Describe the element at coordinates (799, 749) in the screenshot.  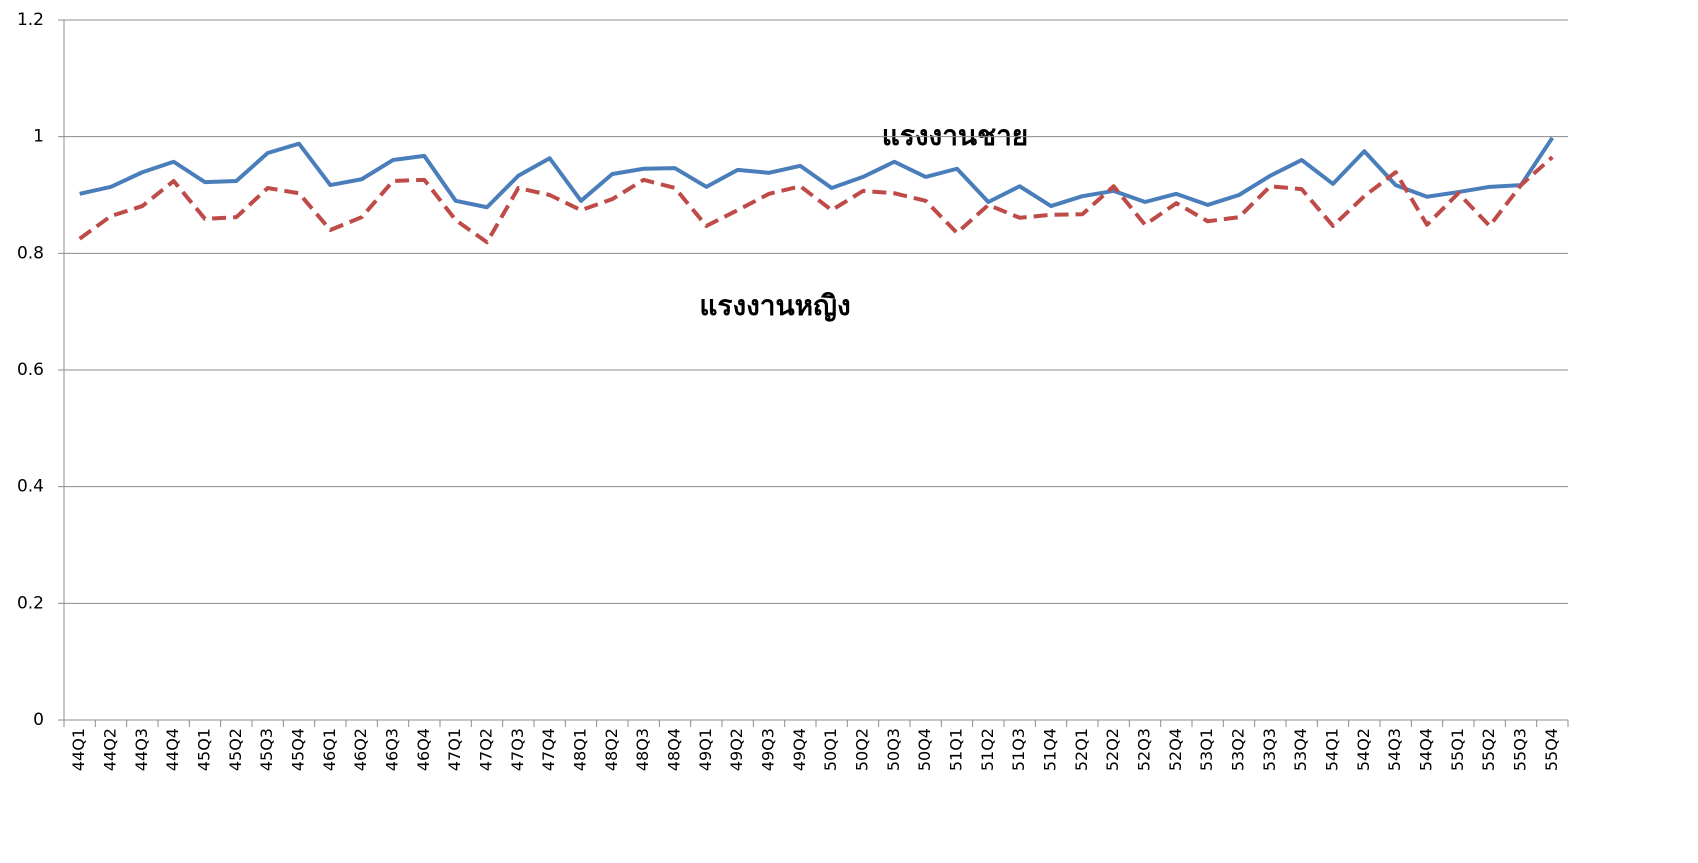
I see `x-tick-label: 49Q4` at that location.